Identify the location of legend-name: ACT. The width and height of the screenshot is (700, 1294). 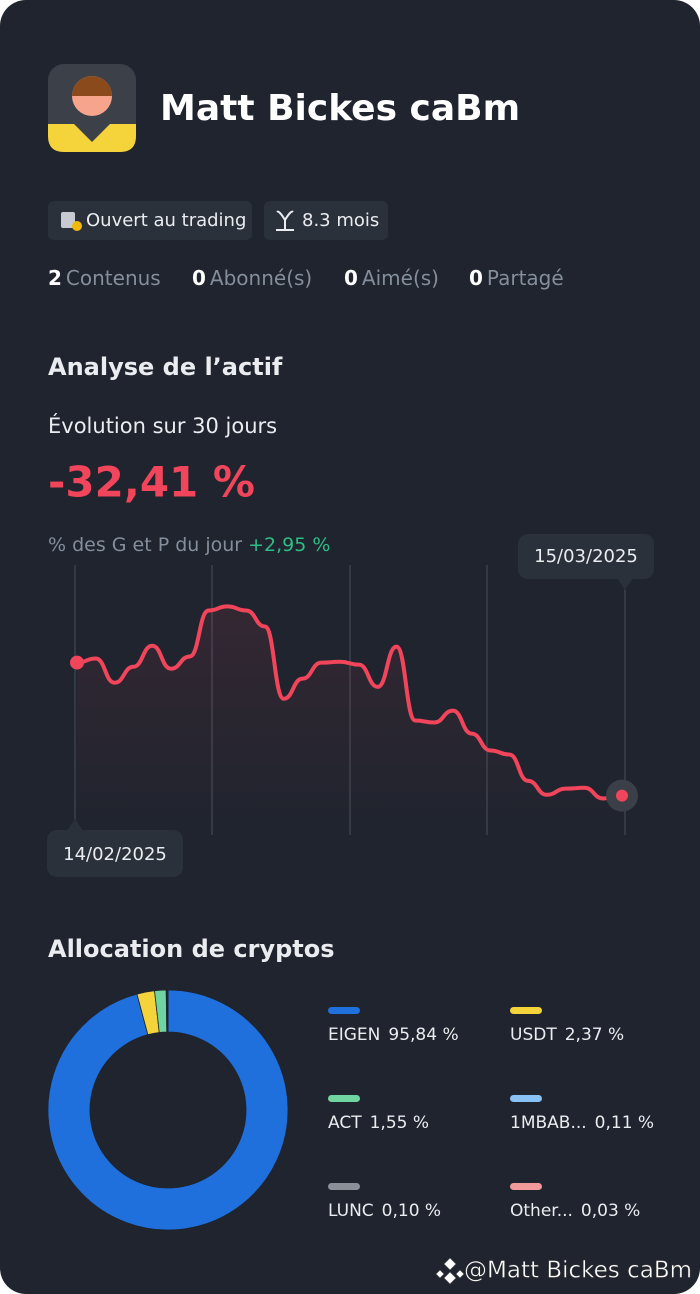
(345, 1123).